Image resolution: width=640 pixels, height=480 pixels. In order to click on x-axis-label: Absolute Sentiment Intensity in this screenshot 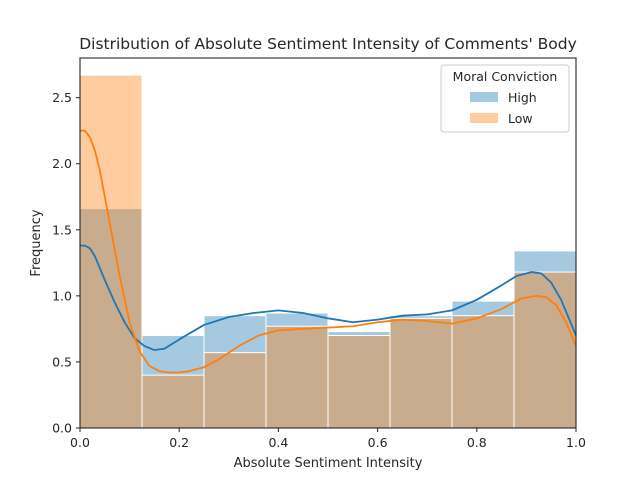, I will do `click(328, 463)`.